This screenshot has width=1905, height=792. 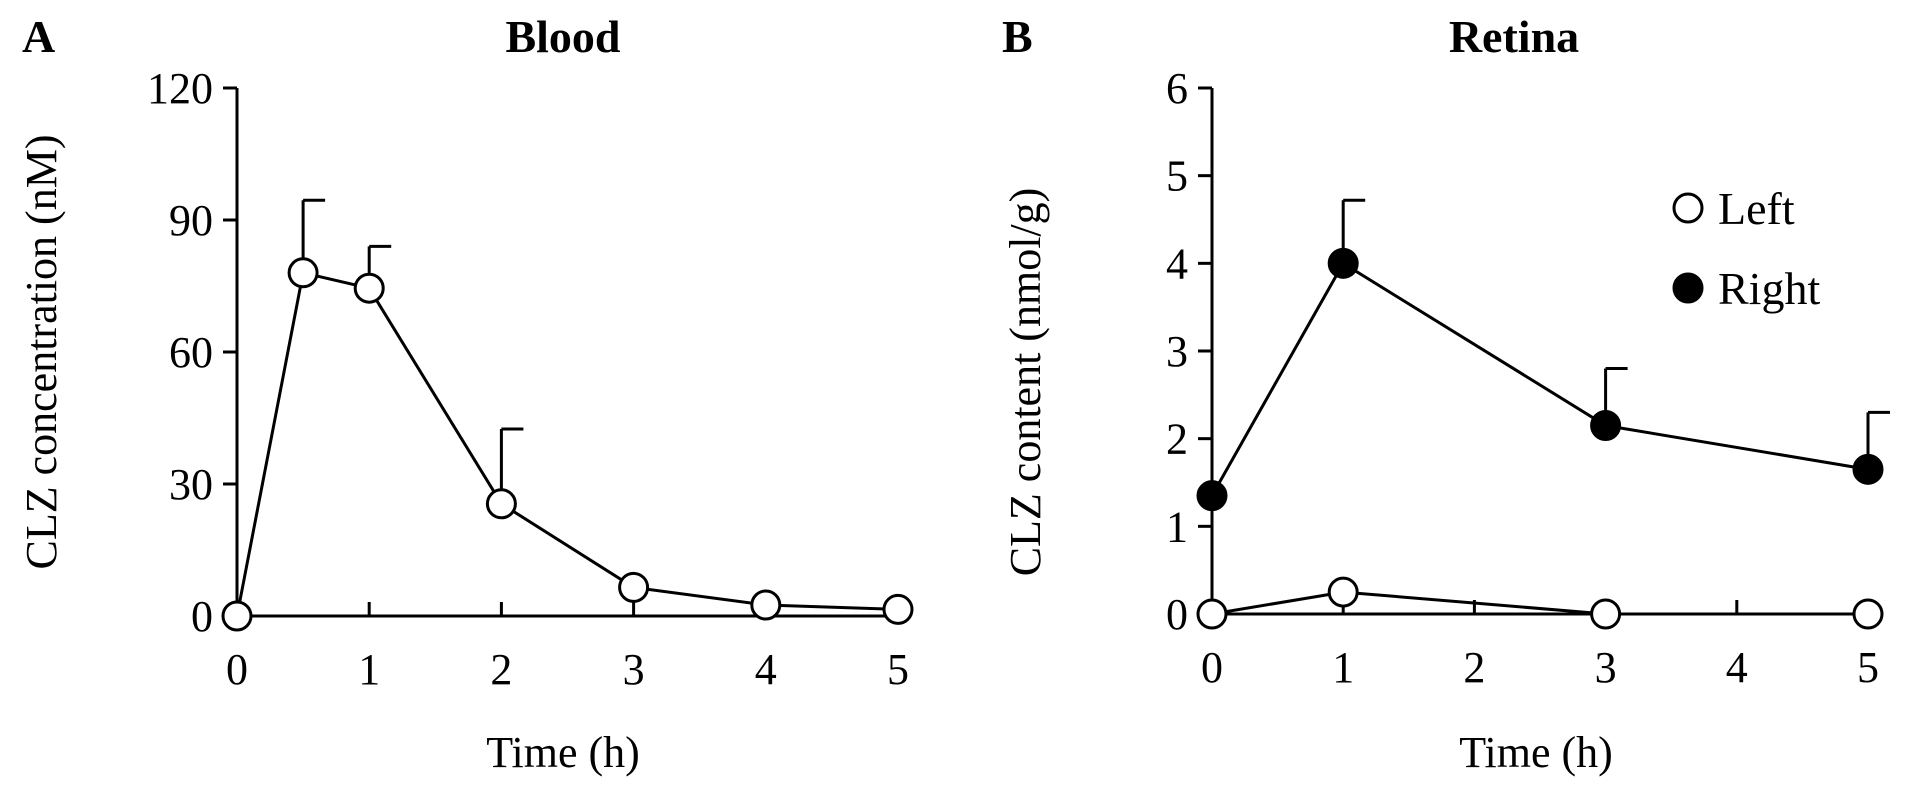 I want to click on panel-b-legend-label-left: Left, so click(x=1756, y=208).